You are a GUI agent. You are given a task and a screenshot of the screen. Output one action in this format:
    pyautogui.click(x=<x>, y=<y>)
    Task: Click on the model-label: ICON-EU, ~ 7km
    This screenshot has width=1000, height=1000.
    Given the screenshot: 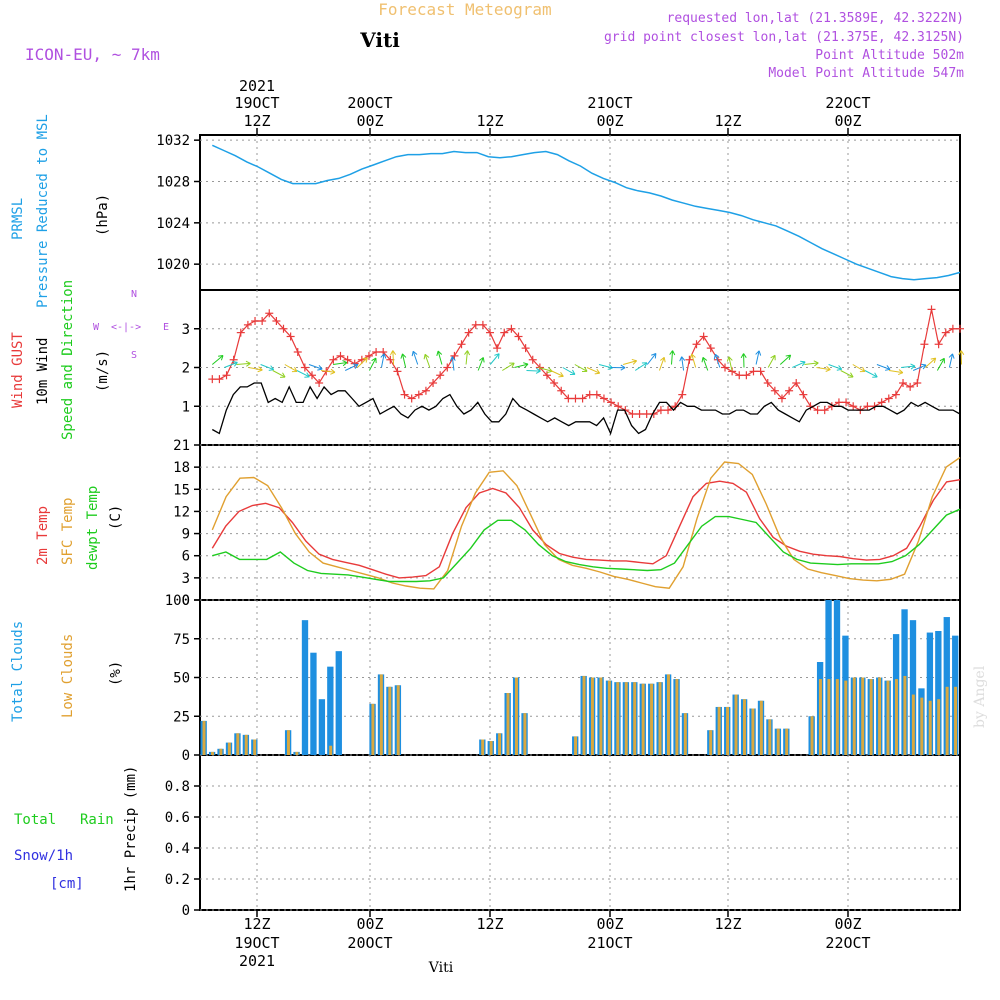 What is the action you would take?
    pyautogui.click(x=92, y=54)
    